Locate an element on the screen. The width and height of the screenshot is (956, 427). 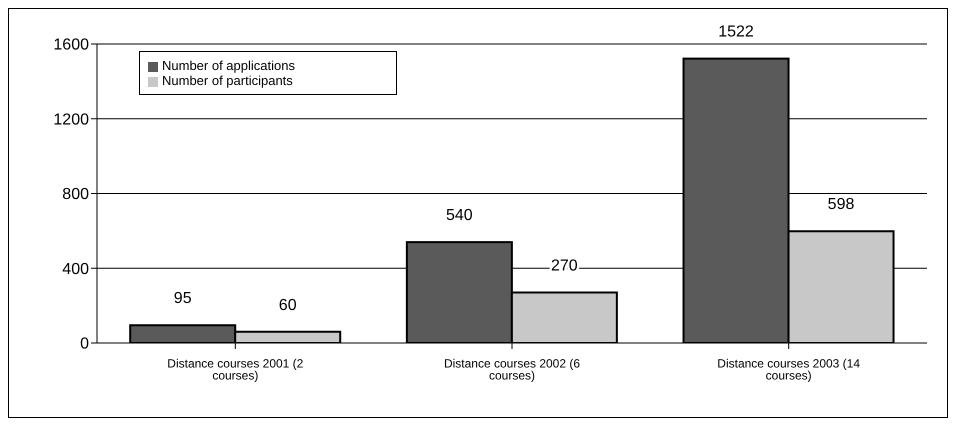
legend-label: Number of participants is located at coordinates (227, 80).